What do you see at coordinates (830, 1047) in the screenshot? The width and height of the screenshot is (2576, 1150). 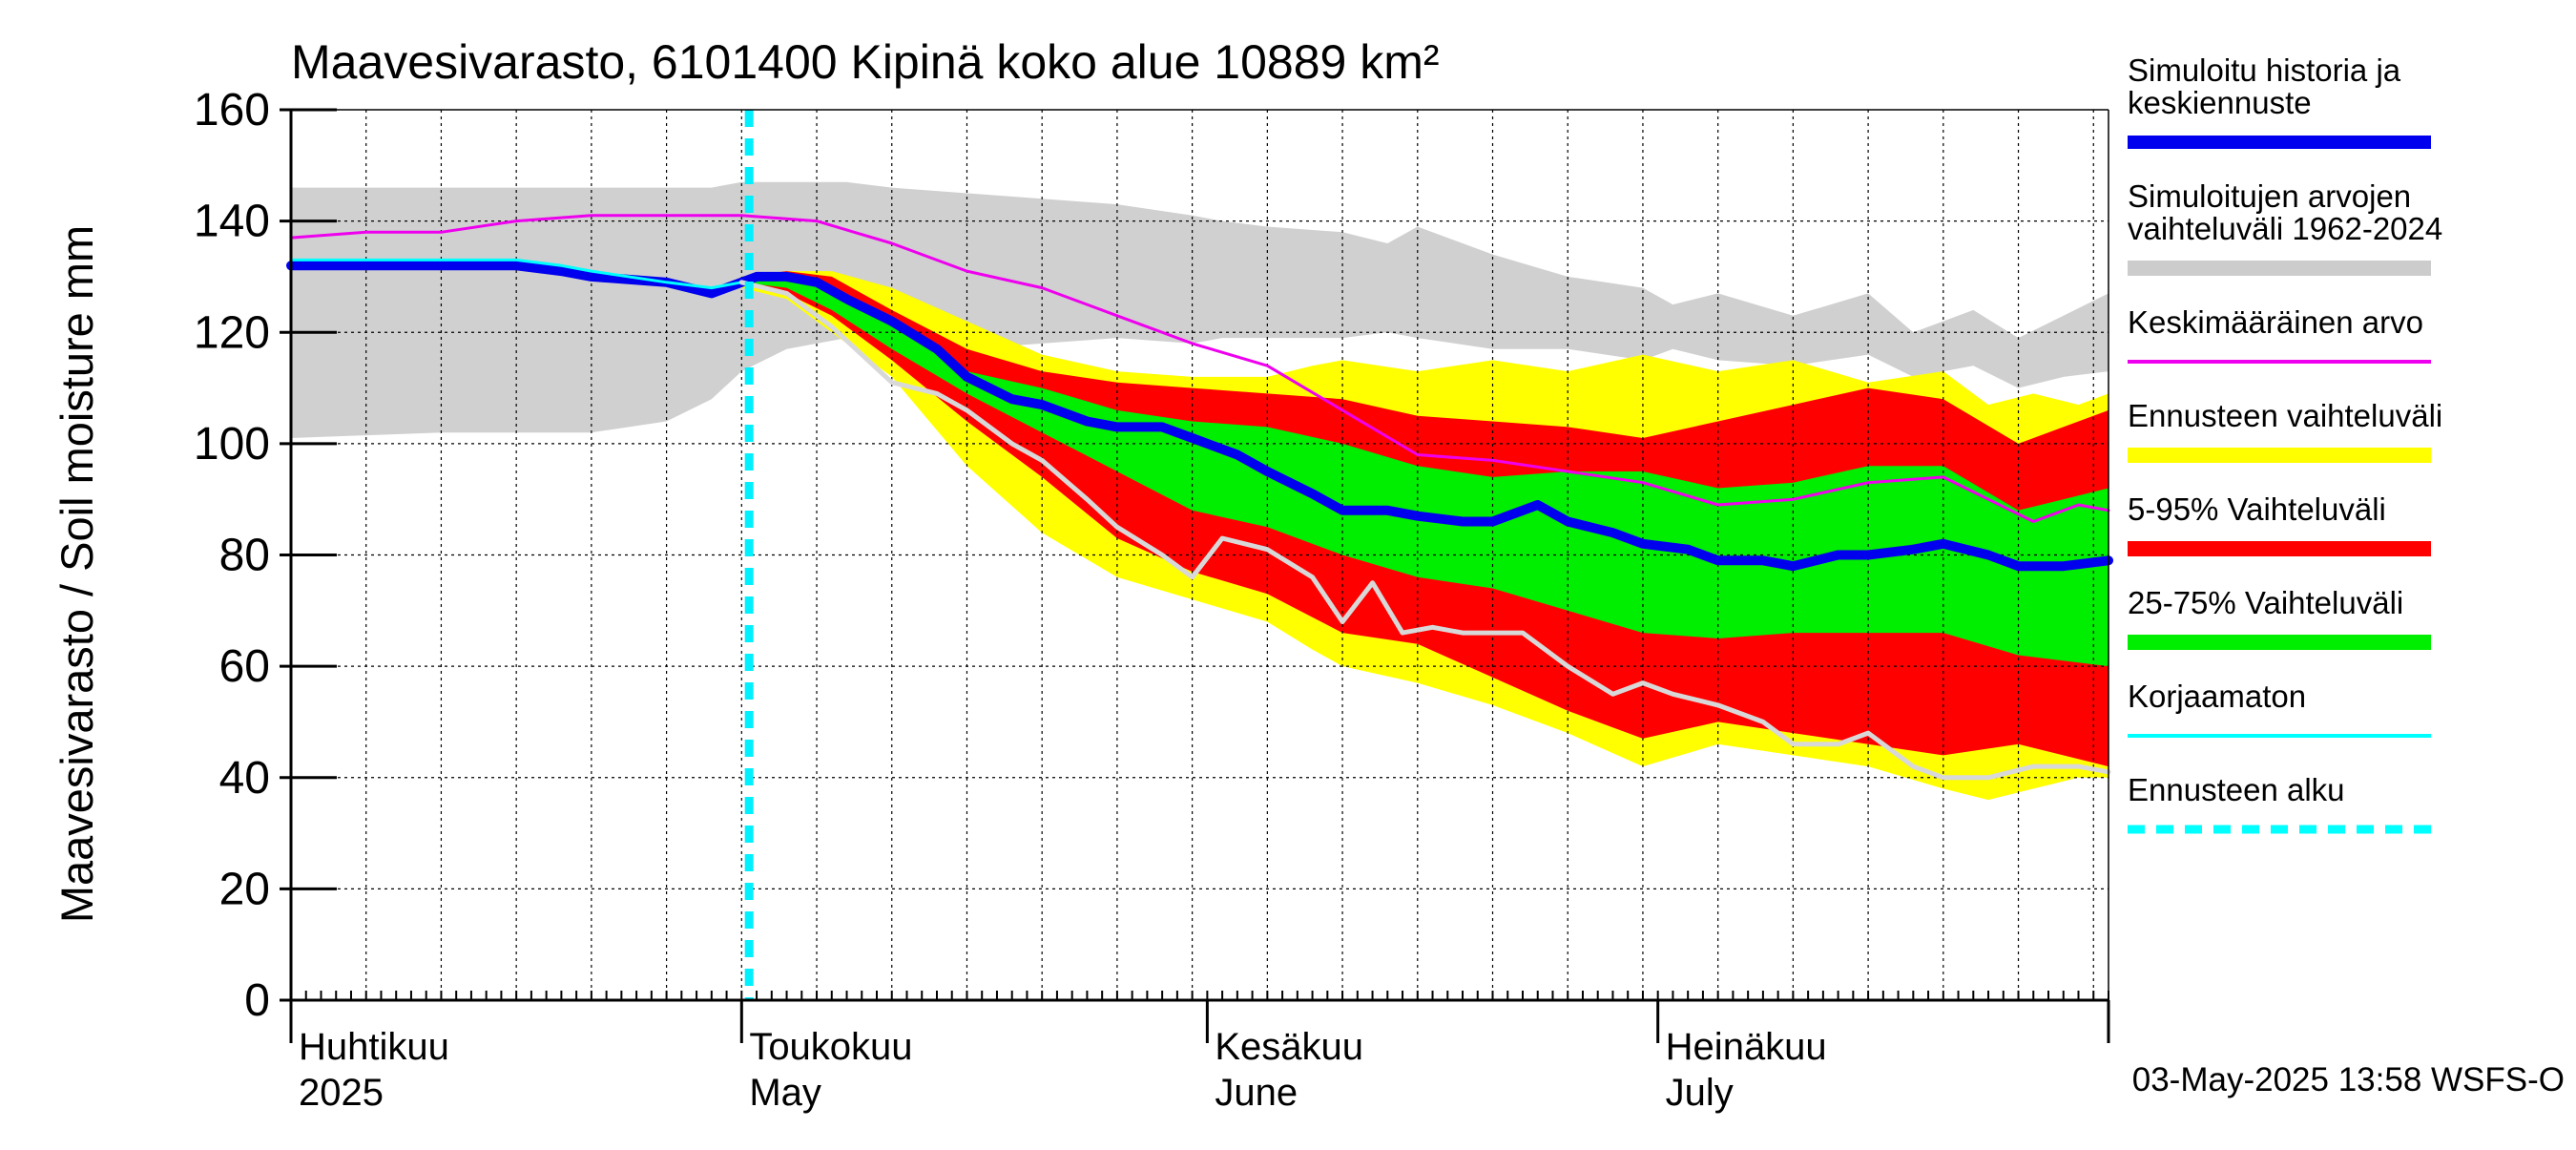 I see `month-label: Toukokuu` at bounding box center [830, 1047].